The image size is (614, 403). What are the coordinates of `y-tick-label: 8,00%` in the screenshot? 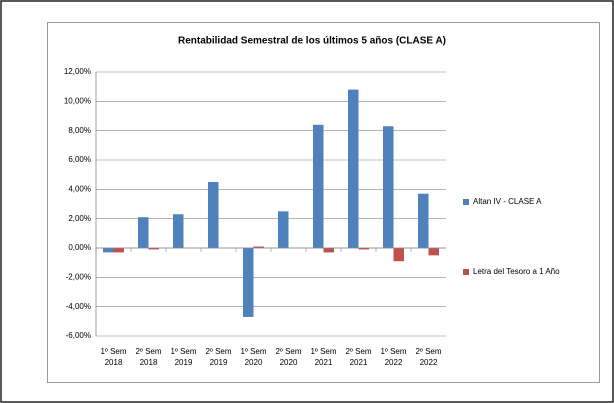 It's located at (79, 130).